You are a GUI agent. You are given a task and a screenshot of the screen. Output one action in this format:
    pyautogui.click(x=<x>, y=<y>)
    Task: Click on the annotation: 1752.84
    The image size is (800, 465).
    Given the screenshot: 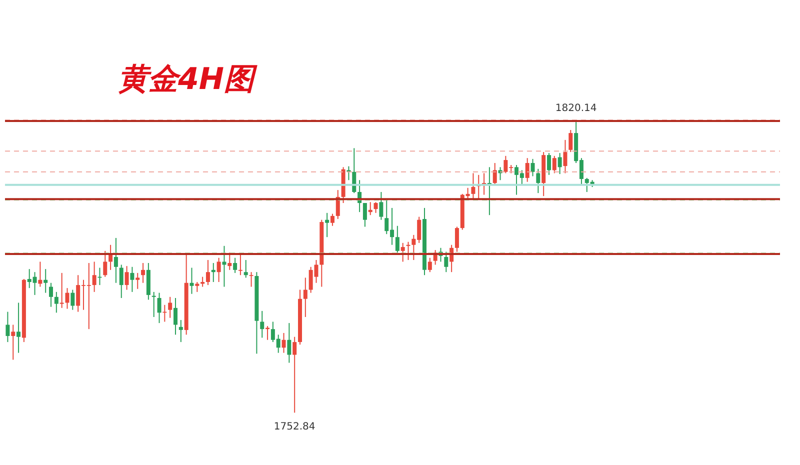 What is the action you would take?
    pyautogui.click(x=295, y=427)
    